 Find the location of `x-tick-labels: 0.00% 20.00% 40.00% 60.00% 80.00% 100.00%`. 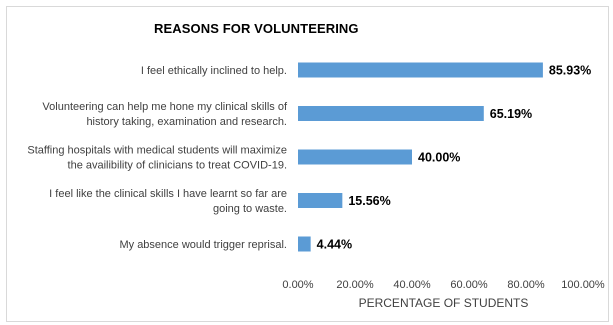

x-tick-labels: 0.00% 20.00% 40.00% 60.00% 80.00% 100.00% is located at coordinates (443, 285).